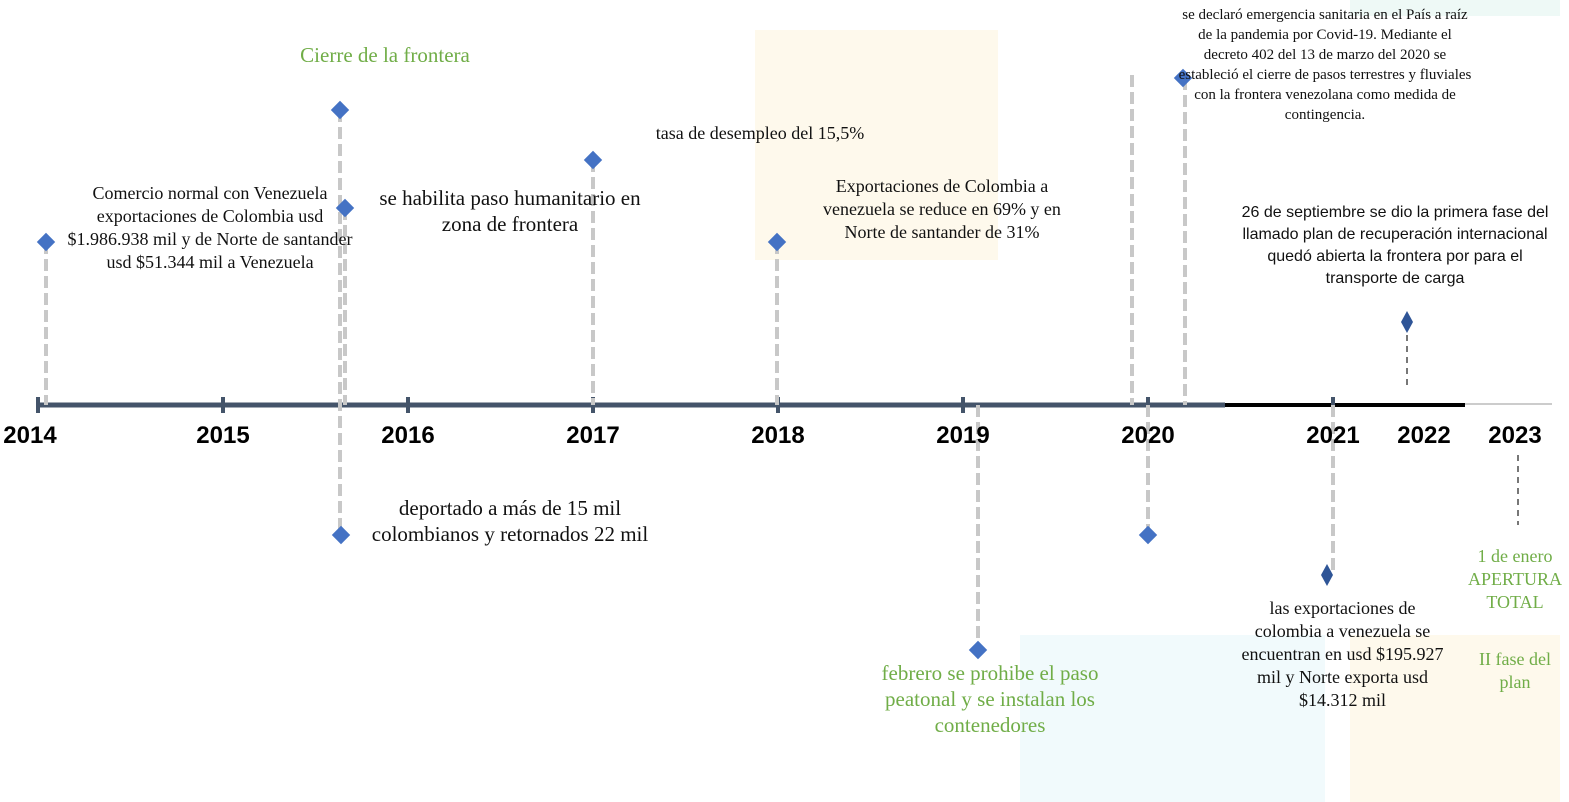  Describe the element at coordinates (1424, 435) in the screenshot. I see `year-label: 2022` at that location.